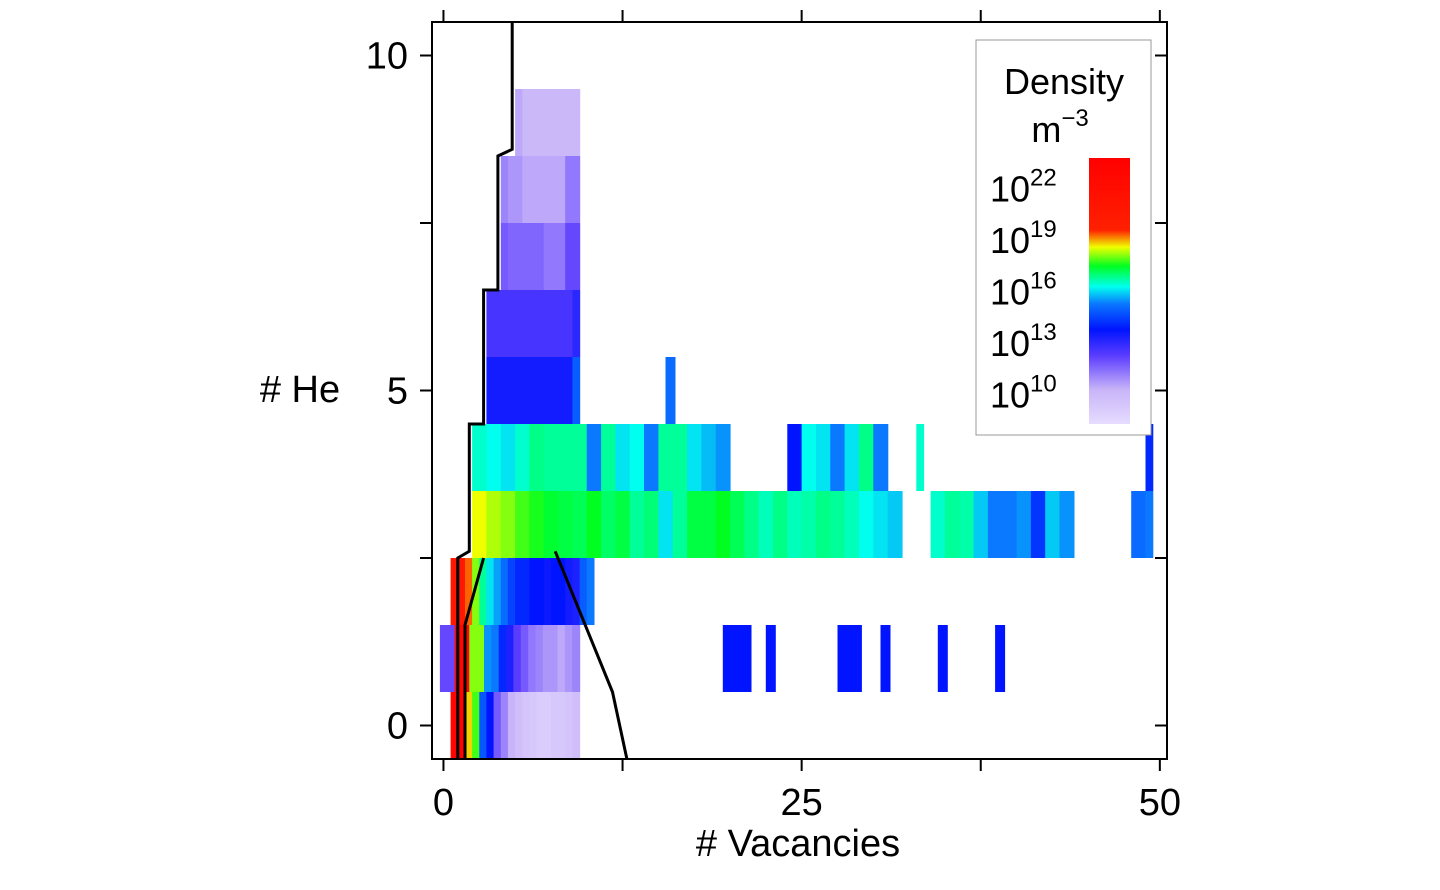  I want to click on colorbar-tick-label: 1013, so click(1023, 341).